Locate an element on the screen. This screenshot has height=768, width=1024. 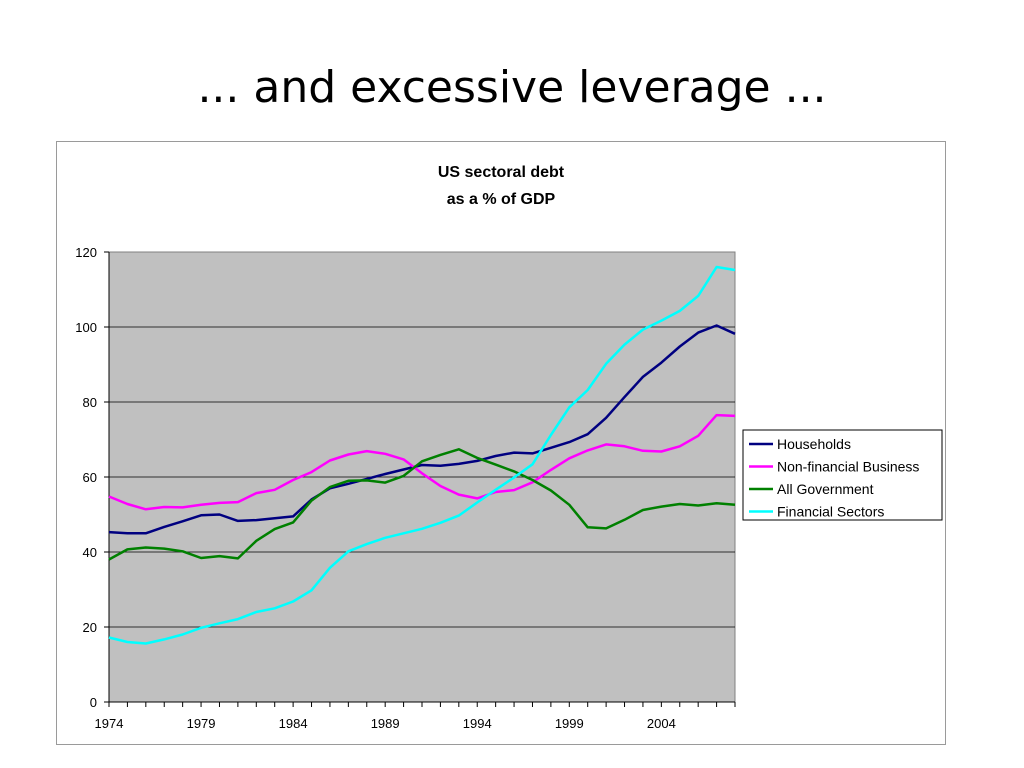
series-line-non-financial-business is located at coordinates (422, 462).